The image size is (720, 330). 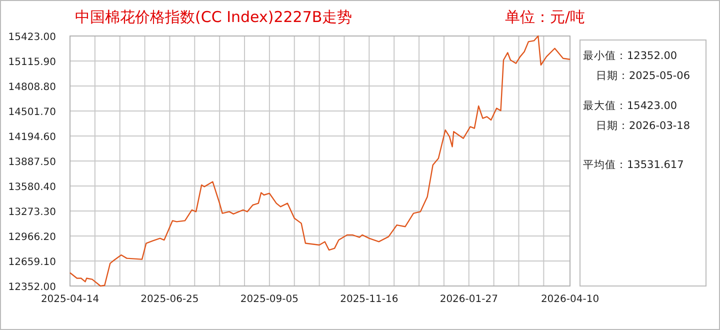 I want to click on text: 日期：2026-03-18, so click(x=643, y=126).